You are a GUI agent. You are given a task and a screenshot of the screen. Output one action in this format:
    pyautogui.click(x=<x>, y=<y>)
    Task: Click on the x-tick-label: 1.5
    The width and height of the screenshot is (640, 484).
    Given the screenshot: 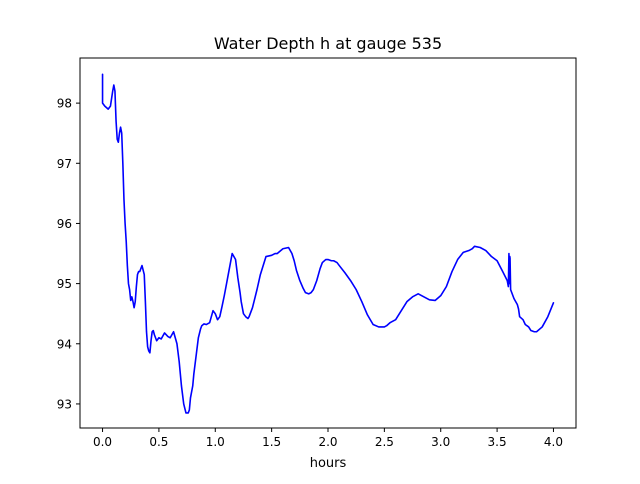 What is the action you would take?
    pyautogui.click(x=271, y=442)
    